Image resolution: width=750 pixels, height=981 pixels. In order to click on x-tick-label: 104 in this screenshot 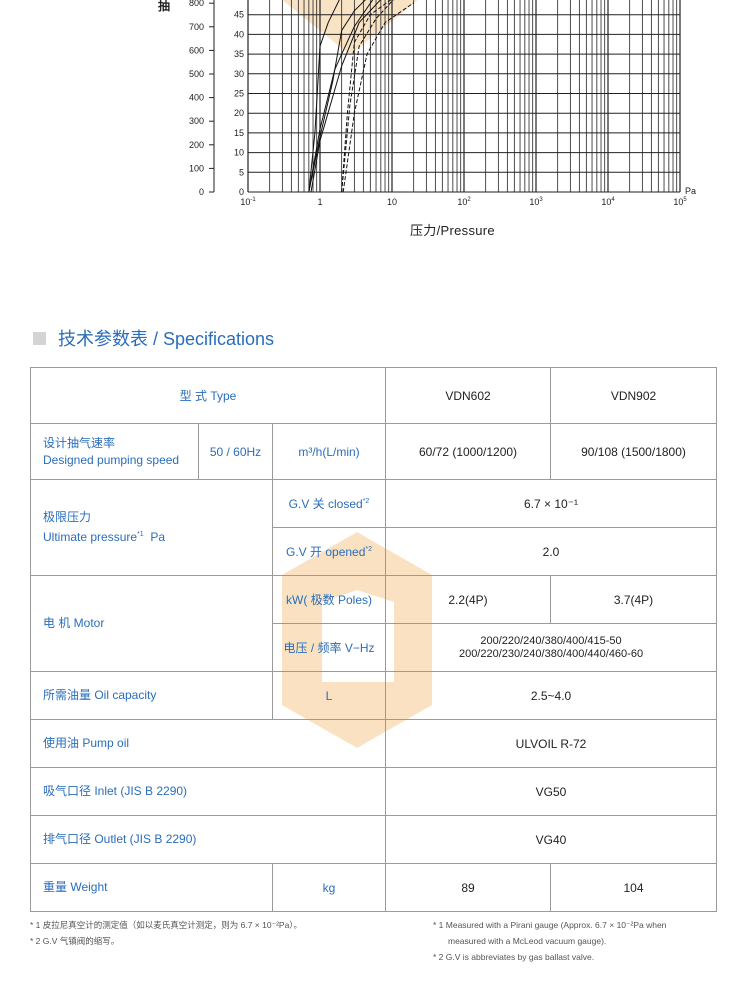, I will do `click(608, 202)`.